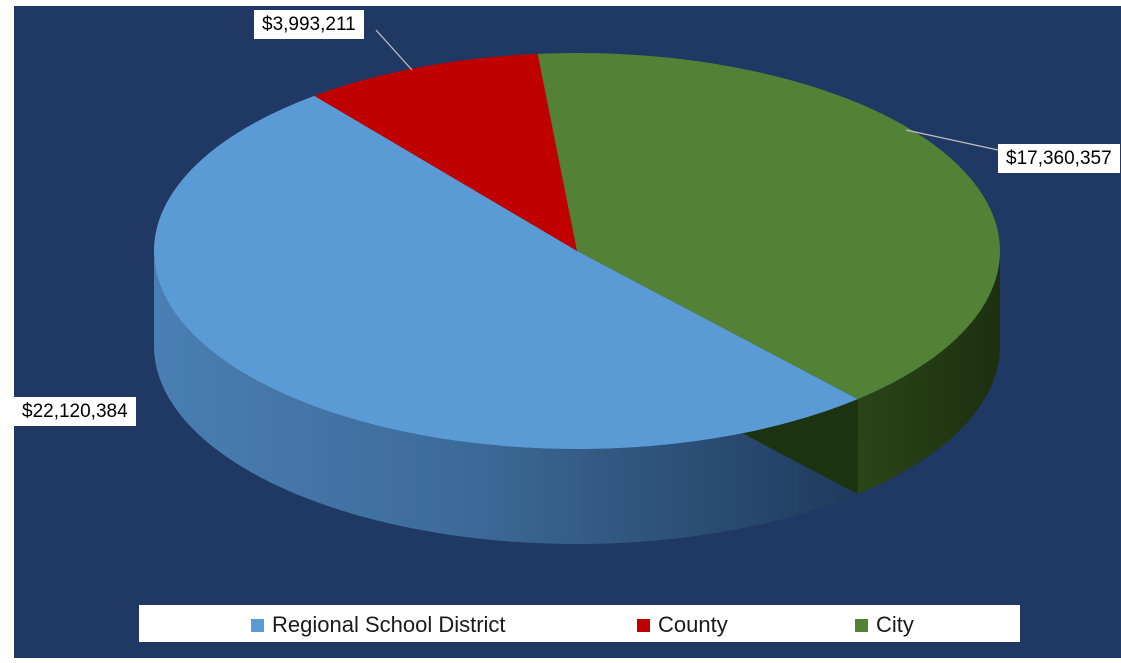  What do you see at coordinates (389, 624) in the screenshot?
I see `legend-label-regional-school-district: Regional School District` at bounding box center [389, 624].